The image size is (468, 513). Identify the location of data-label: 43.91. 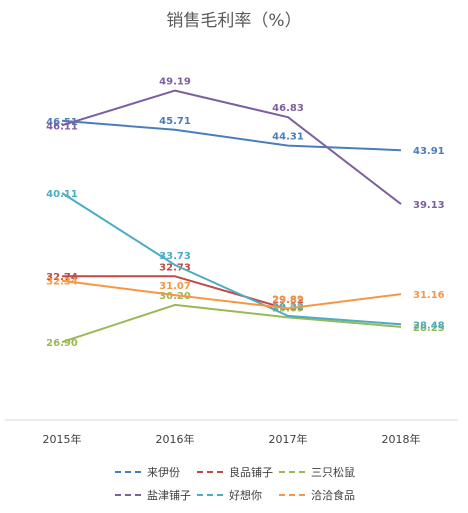
(429, 151).